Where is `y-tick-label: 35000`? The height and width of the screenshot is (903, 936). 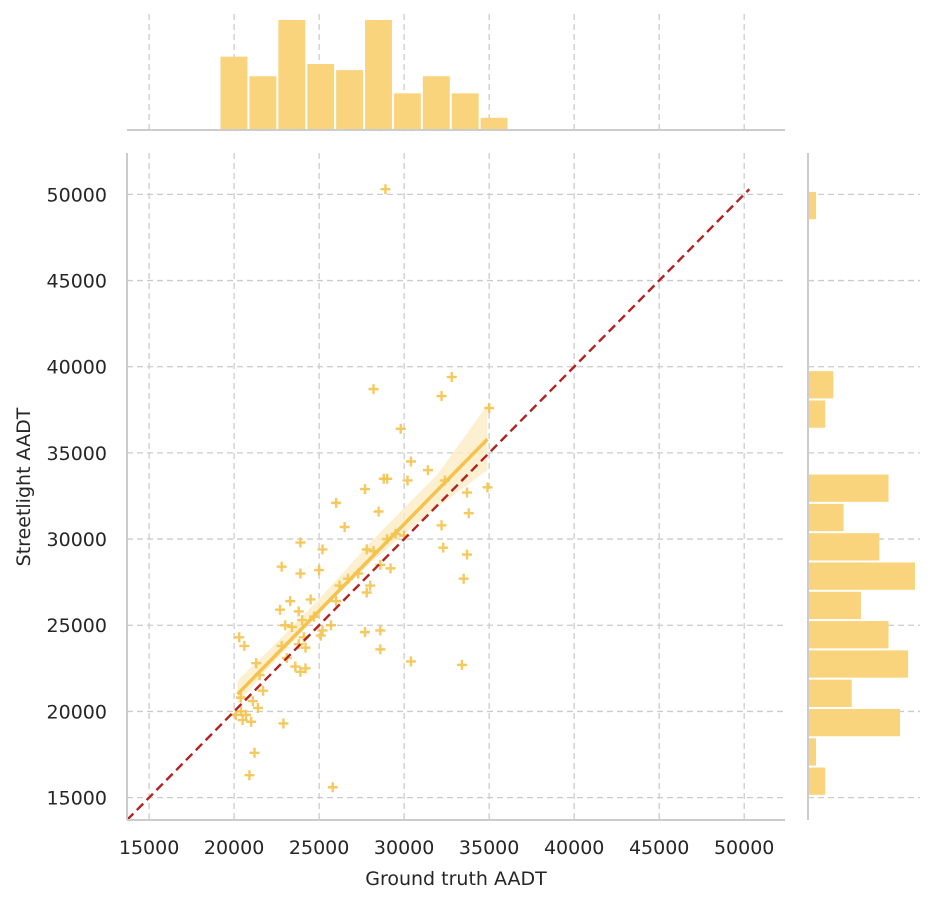 y-tick-label: 35000 is located at coordinates (77, 454).